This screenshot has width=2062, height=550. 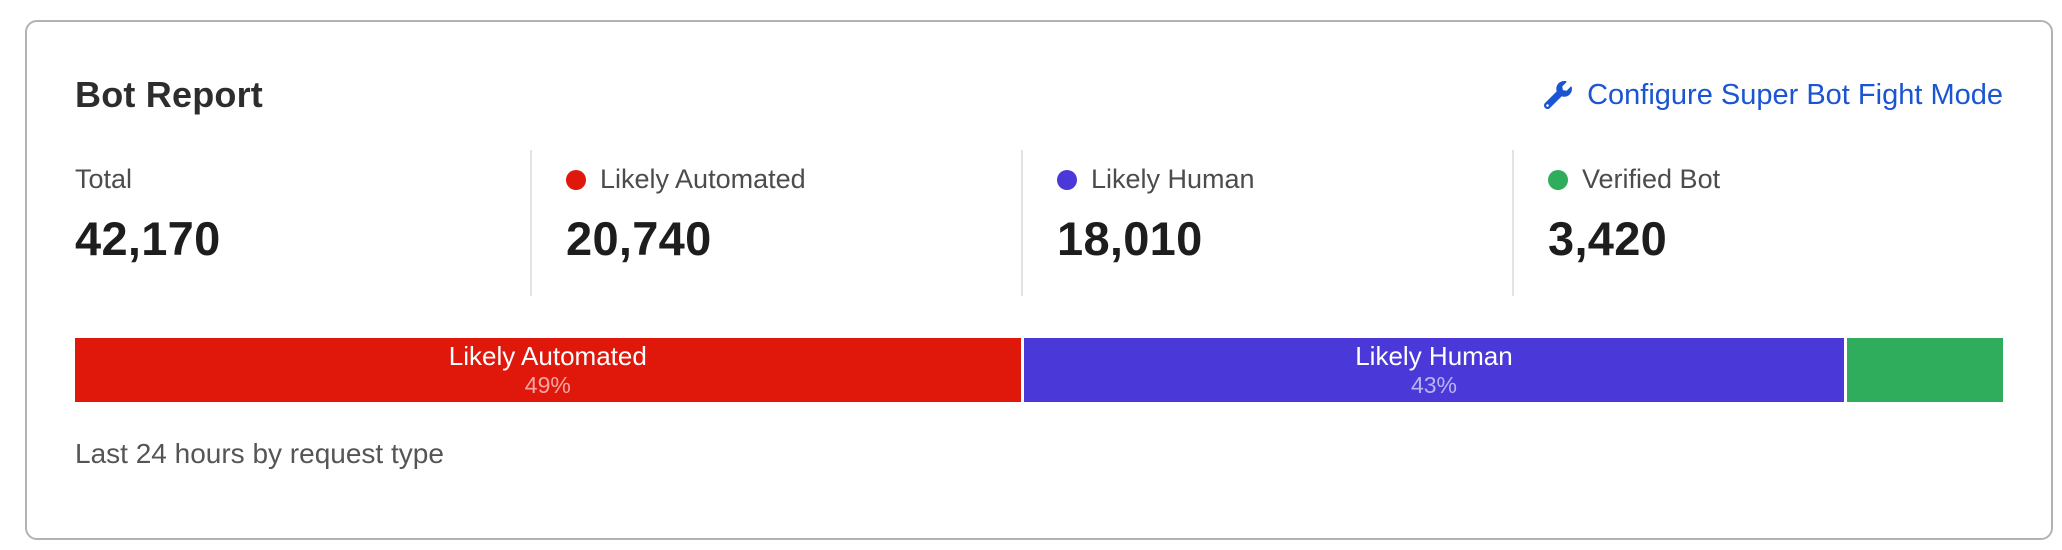 What do you see at coordinates (259, 453) in the screenshot?
I see `chart-caption: Last 24 hours by request type` at bounding box center [259, 453].